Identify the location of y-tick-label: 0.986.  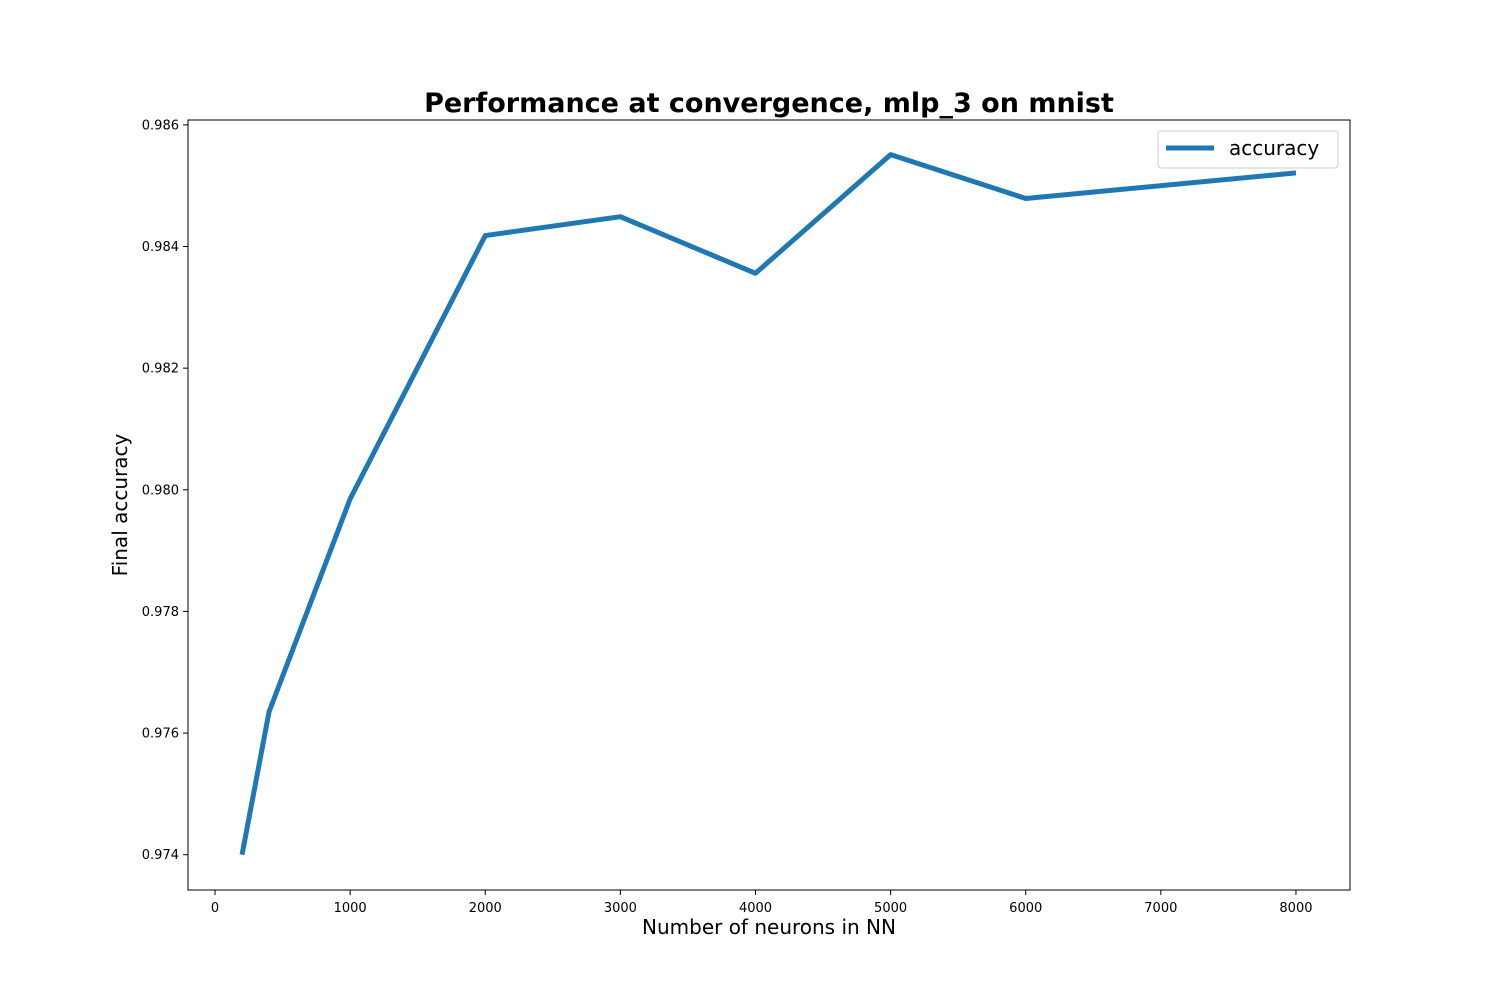
(160, 125).